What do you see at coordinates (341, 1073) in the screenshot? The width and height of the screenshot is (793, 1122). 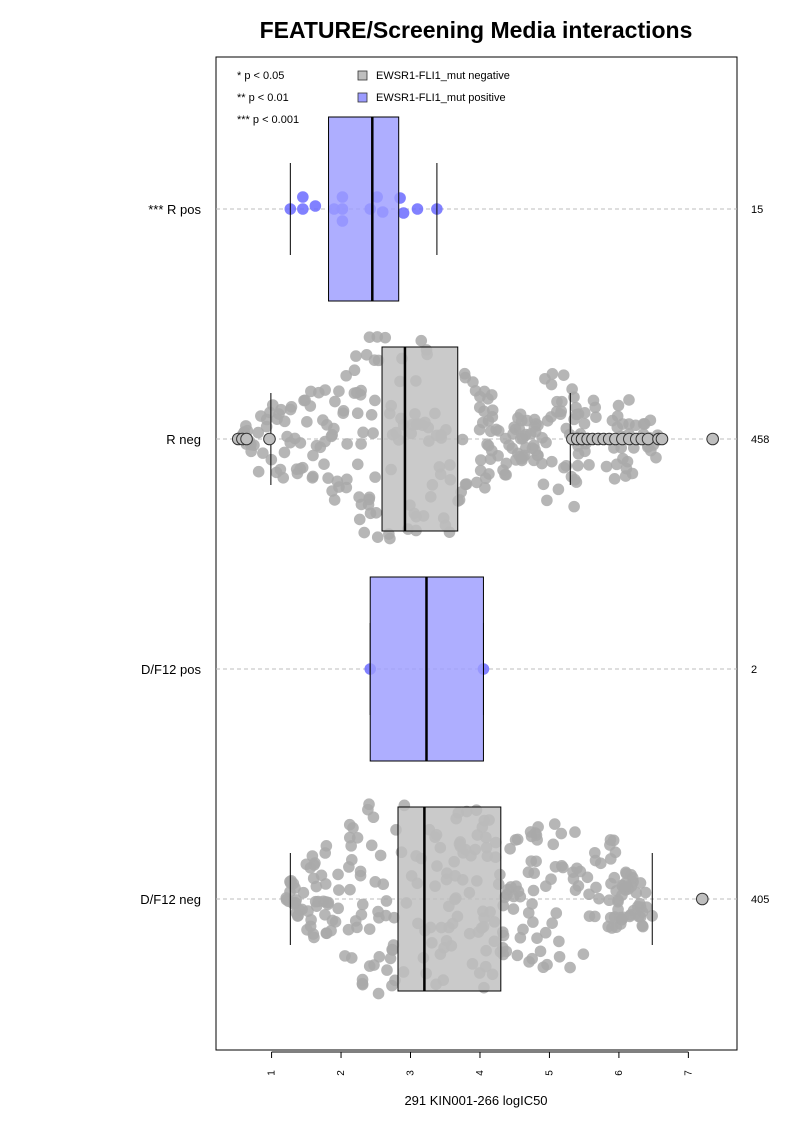 I see `x-tick-label: 2` at bounding box center [341, 1073].